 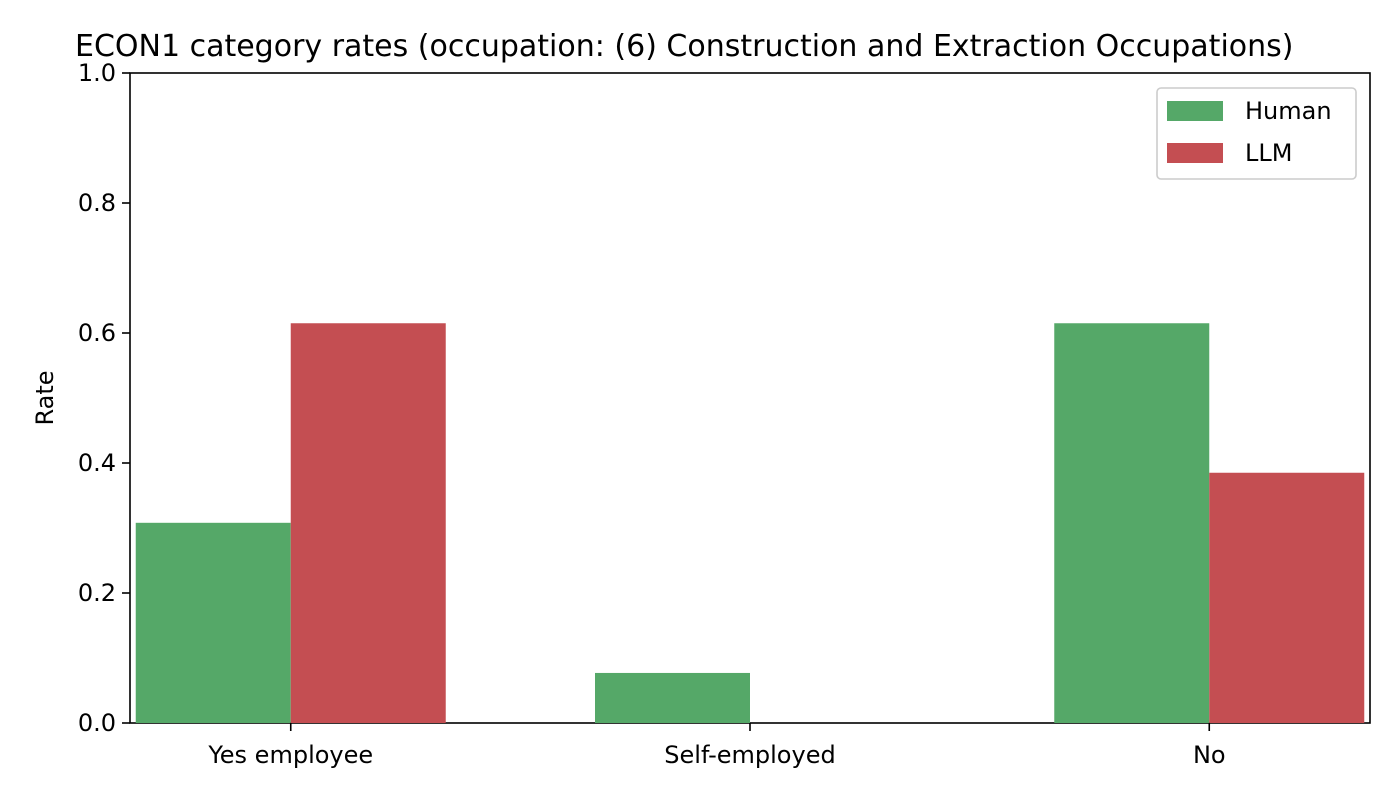 What do you see at coordinates (104, 398) in the screenshot?
I see `y-axis-ticks: 0.0 0.2 0.4 0.6 0.8 1.0` at bounding box center [104, 398].